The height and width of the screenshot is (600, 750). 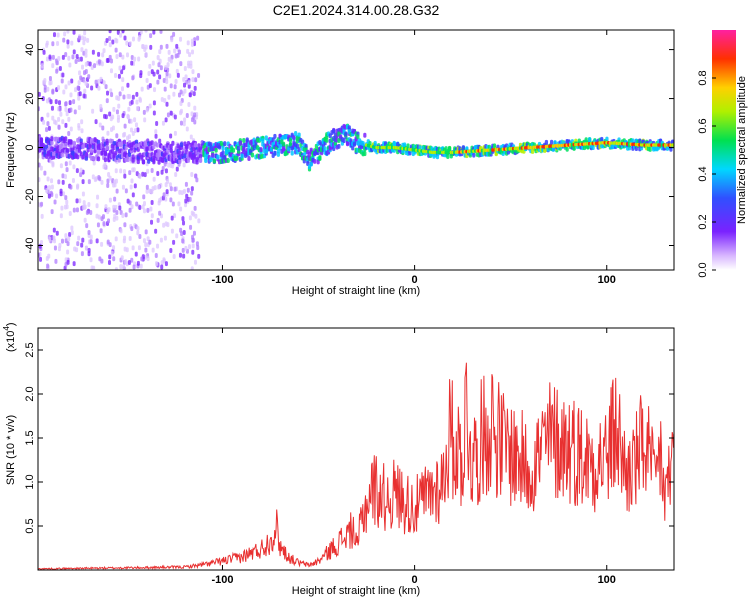 I want to click on colorbar-tick-label: 0.8, so click(x=703, y=77).